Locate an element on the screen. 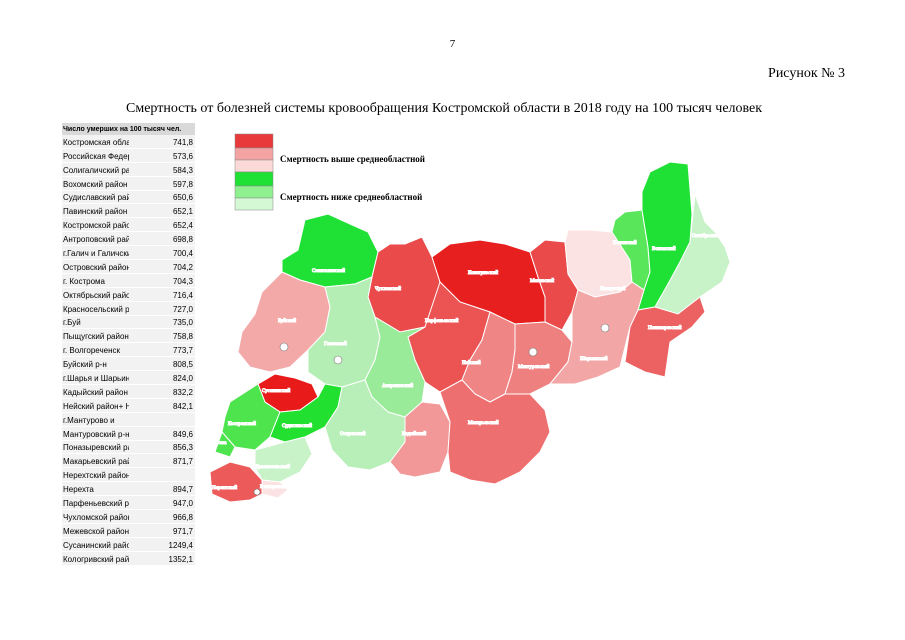 The width and height of the screenshot is (905, 640). district-label: Солигаличский is located at coordinates (328, 271).